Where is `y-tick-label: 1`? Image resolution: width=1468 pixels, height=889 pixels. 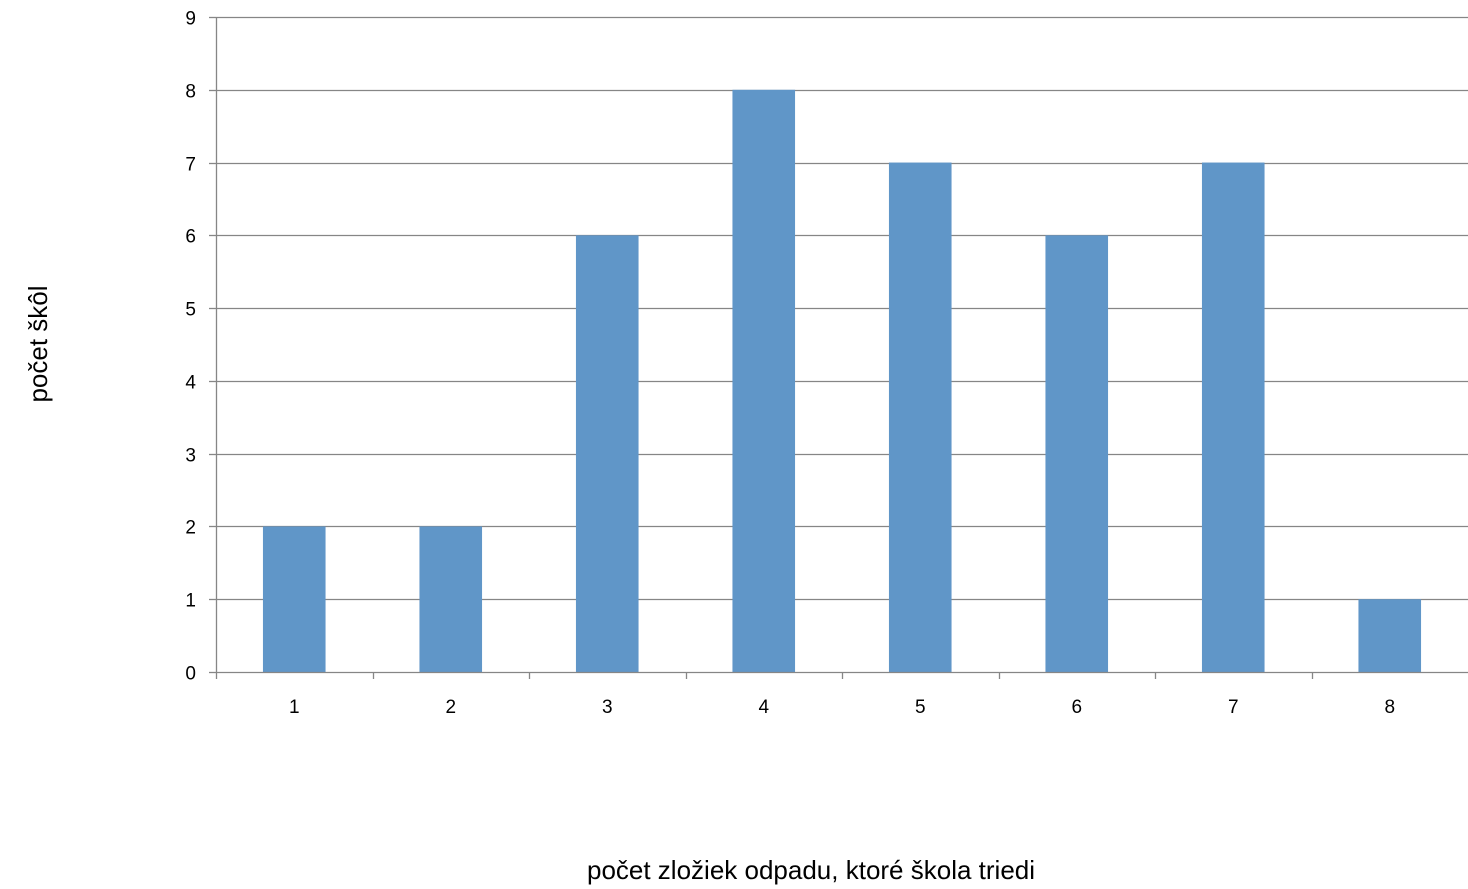 y-tick-label: 1 is located at coordinates (190, 601).